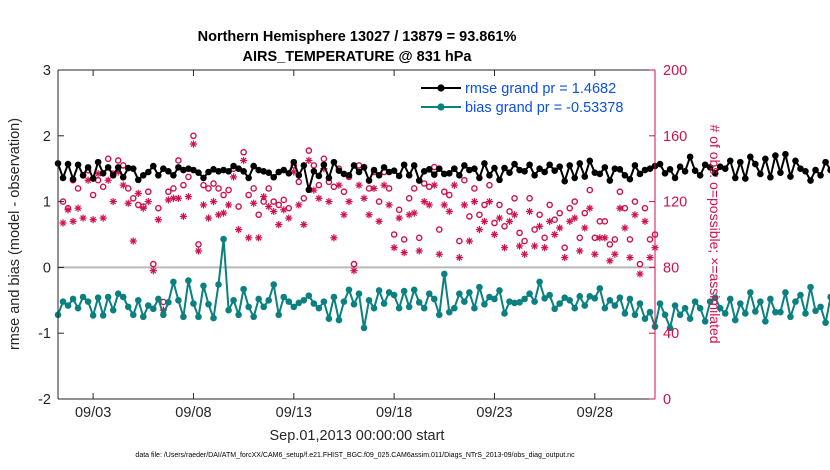 This screenshot has width=830, height=470. Describe the element at coordinates (193, 413) in the screenshot. I see `x-tick-label: 09/08` at that location.